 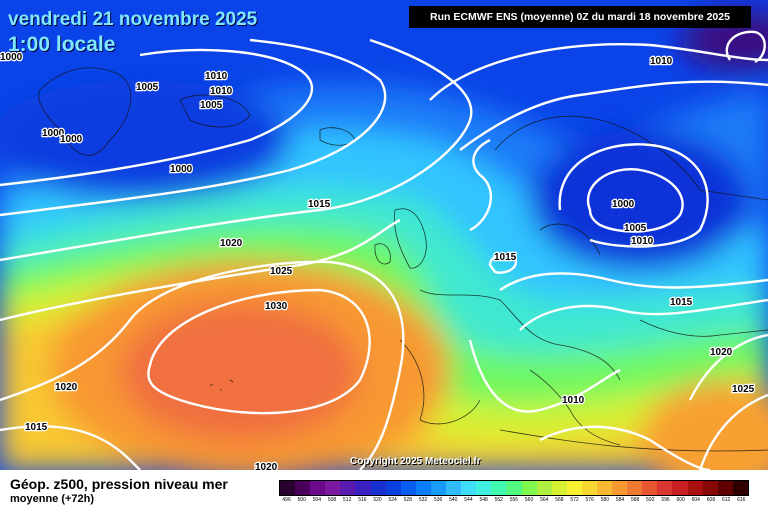 What do you see at coordinates (62, 44) in the screenshot?
I see `forecast-time: 1:00 locale` at bounding box center [62, 44].